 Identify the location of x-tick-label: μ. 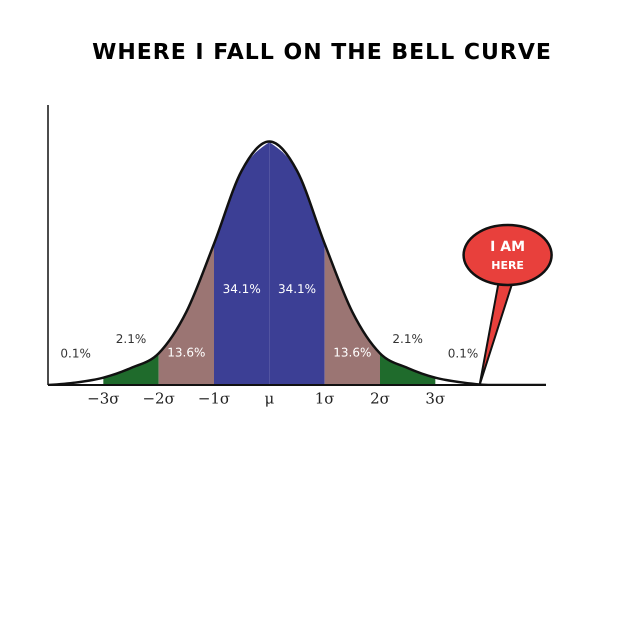
(269, 399).